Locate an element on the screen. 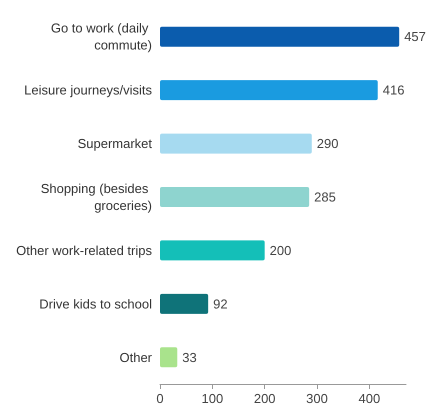 The height and width of the screenshot is (414, 426). y-tick-label: Supermarket is located at coordinates (115, 144).